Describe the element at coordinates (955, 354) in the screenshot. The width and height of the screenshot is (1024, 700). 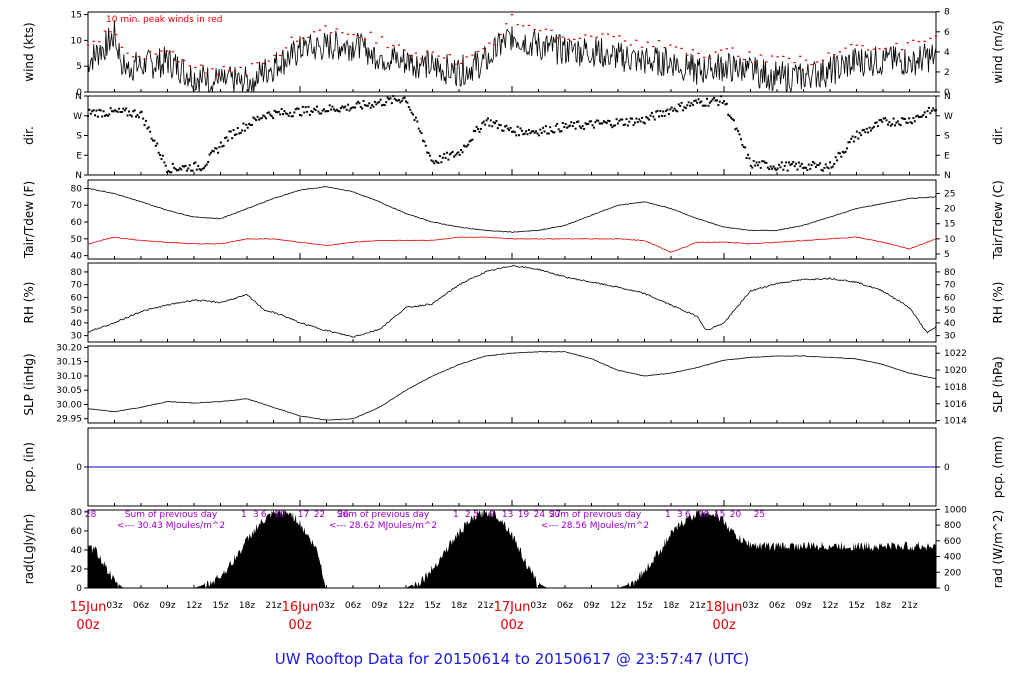
I see `y-tick-label-right: 1022` at that location.